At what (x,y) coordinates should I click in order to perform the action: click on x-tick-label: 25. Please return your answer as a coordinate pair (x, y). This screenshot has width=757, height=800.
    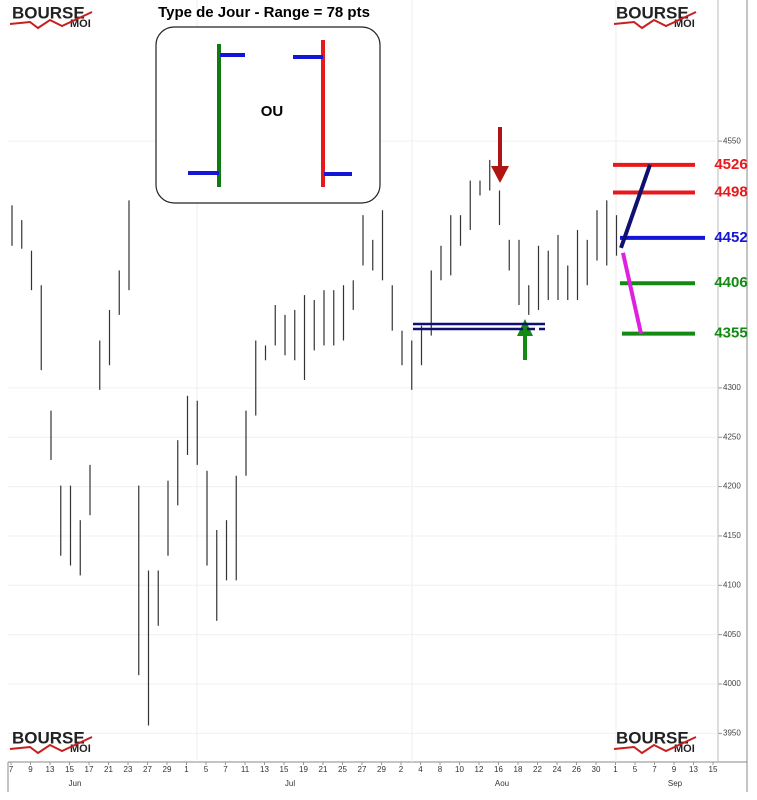
    Looking at the image, I should click on (342, 769).